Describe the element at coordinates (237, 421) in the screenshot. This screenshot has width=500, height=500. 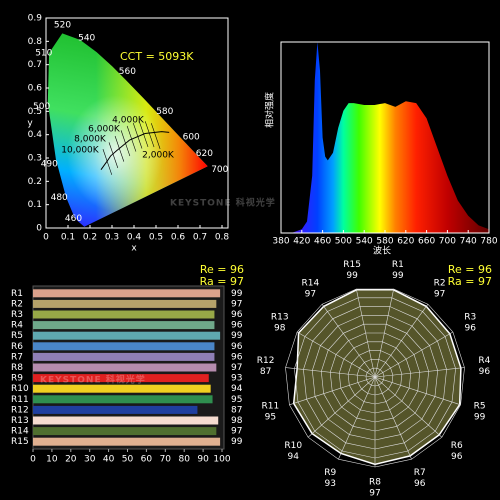
I see `value-label: 98` at that location.